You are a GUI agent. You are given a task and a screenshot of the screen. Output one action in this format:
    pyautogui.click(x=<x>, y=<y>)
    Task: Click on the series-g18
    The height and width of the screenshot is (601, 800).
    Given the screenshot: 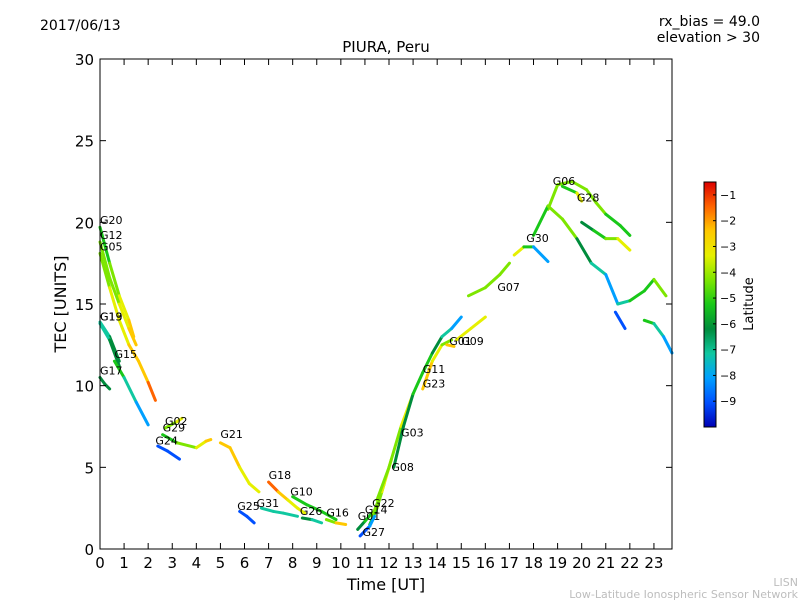 What is the action you would take?
    pyautogui.click(x=287, y=497)
    